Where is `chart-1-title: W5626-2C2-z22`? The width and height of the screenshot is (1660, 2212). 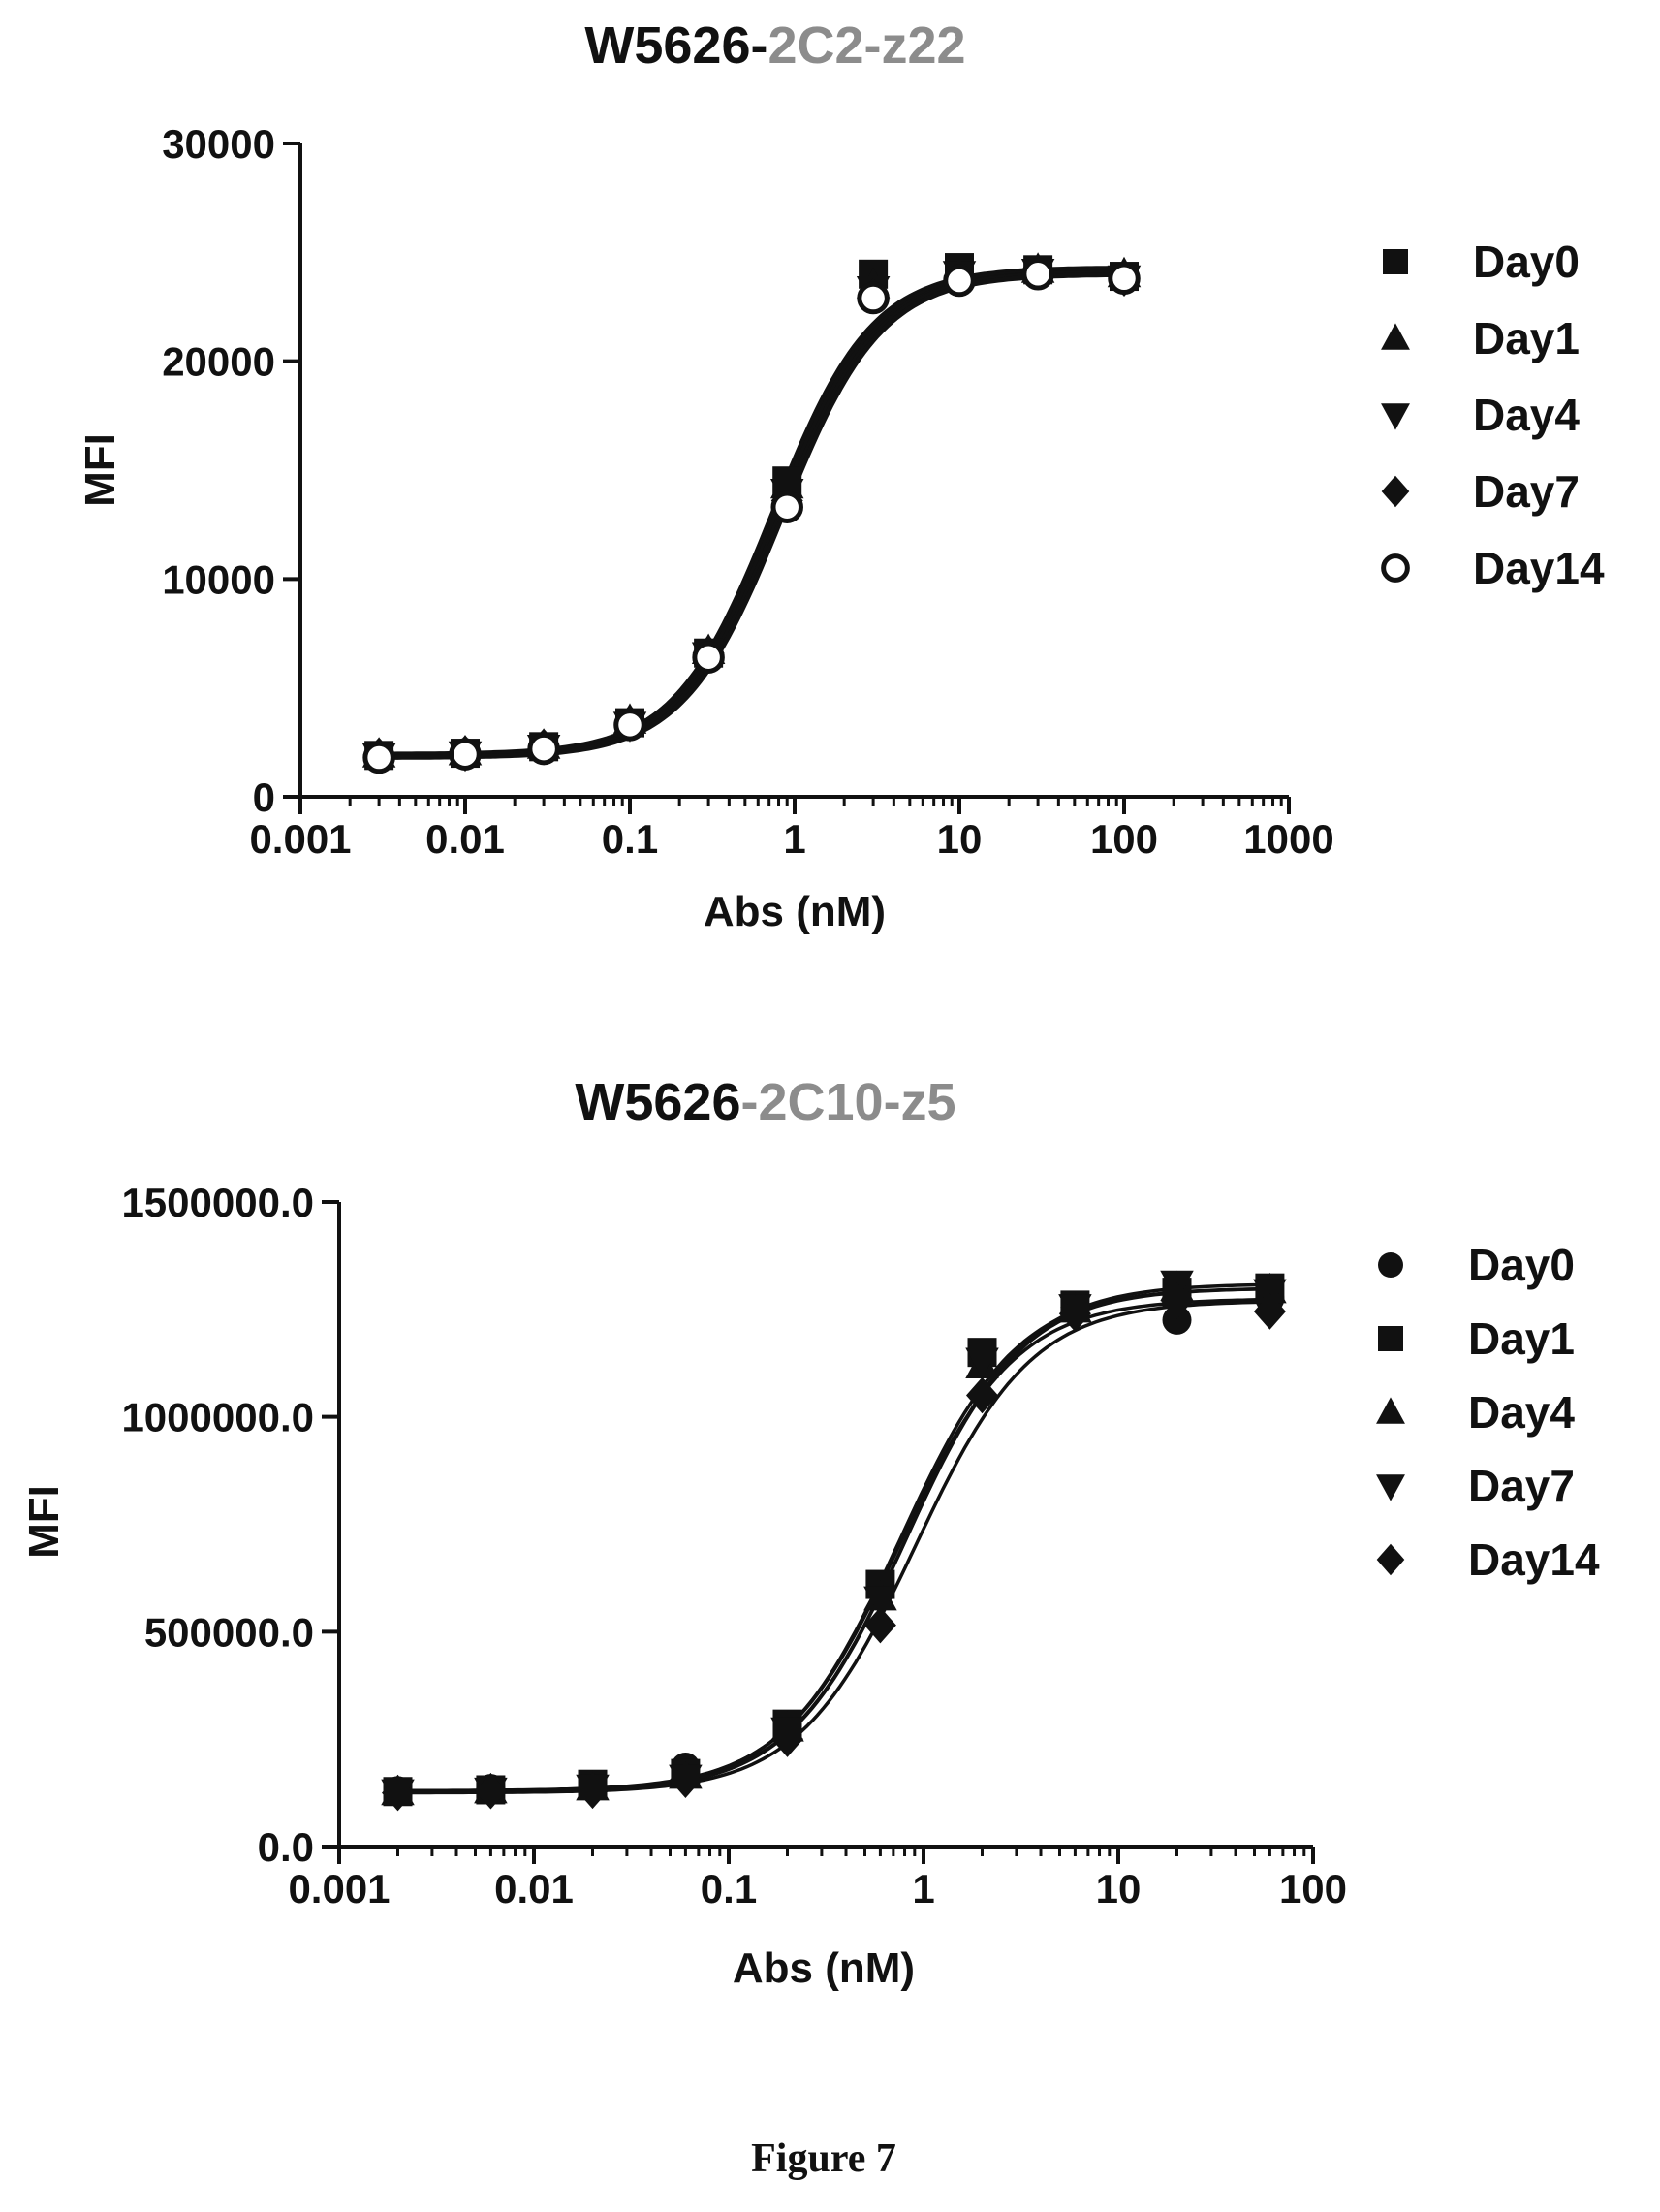
chart-1-title: W5626-2C2-z22 is located at coordinates (774, 45).